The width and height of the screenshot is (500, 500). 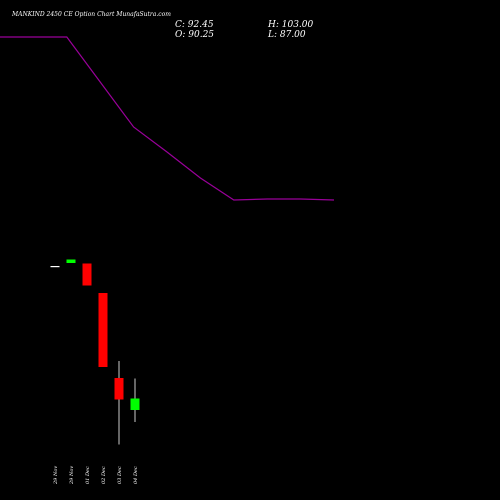 I want to click on x-tick-label: 03 Dec, so click(x=120, y=475).